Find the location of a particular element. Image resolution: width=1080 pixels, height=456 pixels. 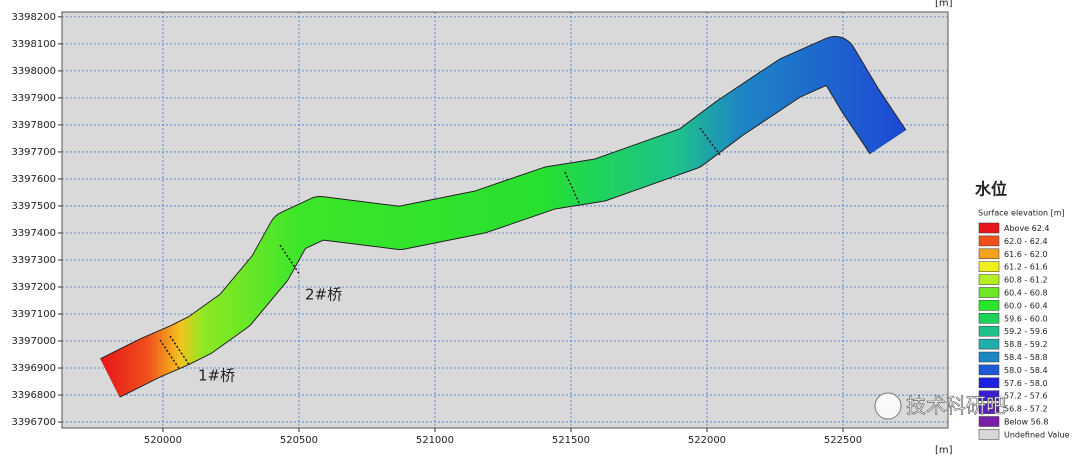

x-tick-label: 521000 is located at coordinates (435, 440).